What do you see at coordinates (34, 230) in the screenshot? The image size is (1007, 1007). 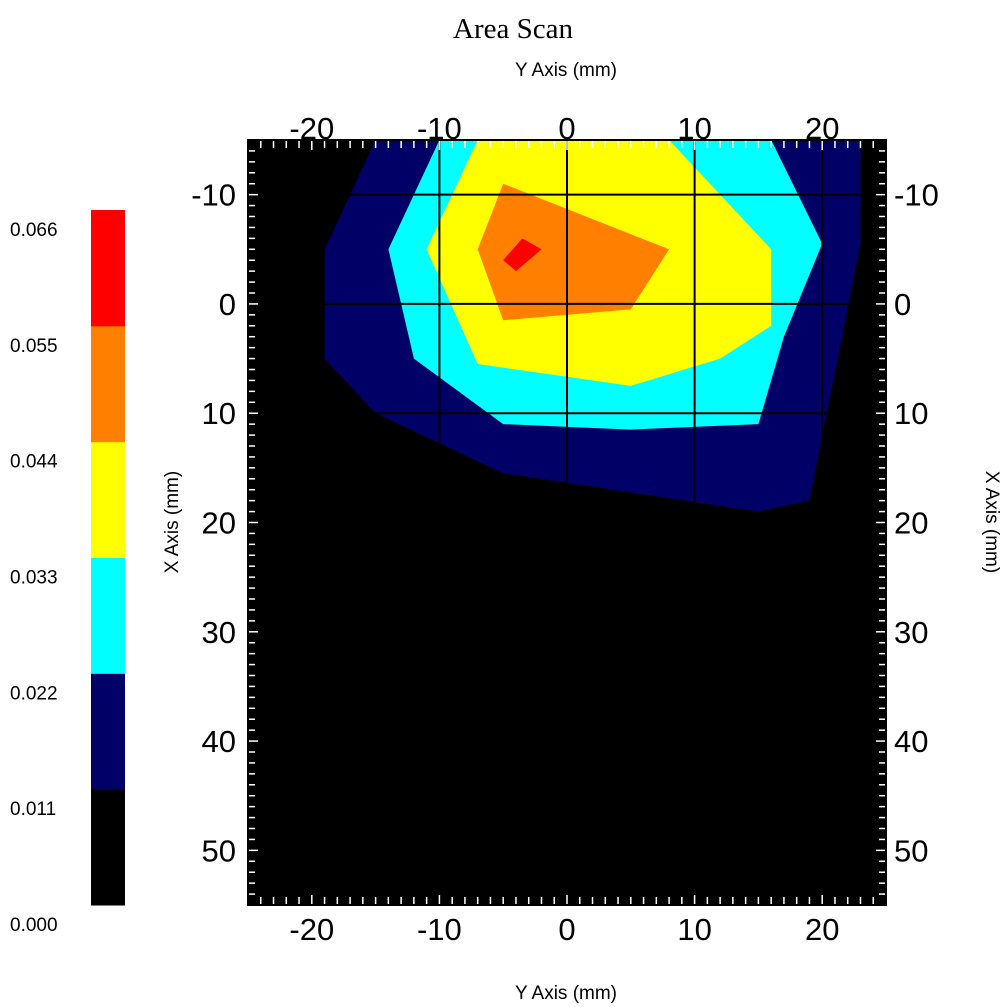 I see `colorbar-label-6: 0.066` at bounding box center [34, 230].